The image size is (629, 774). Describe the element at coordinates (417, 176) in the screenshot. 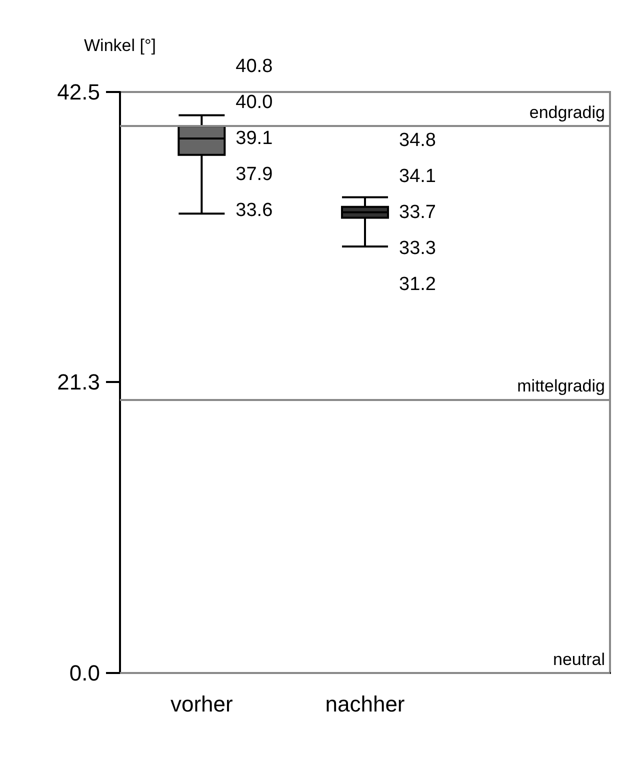

I see `annotation: 34.1` at that location.